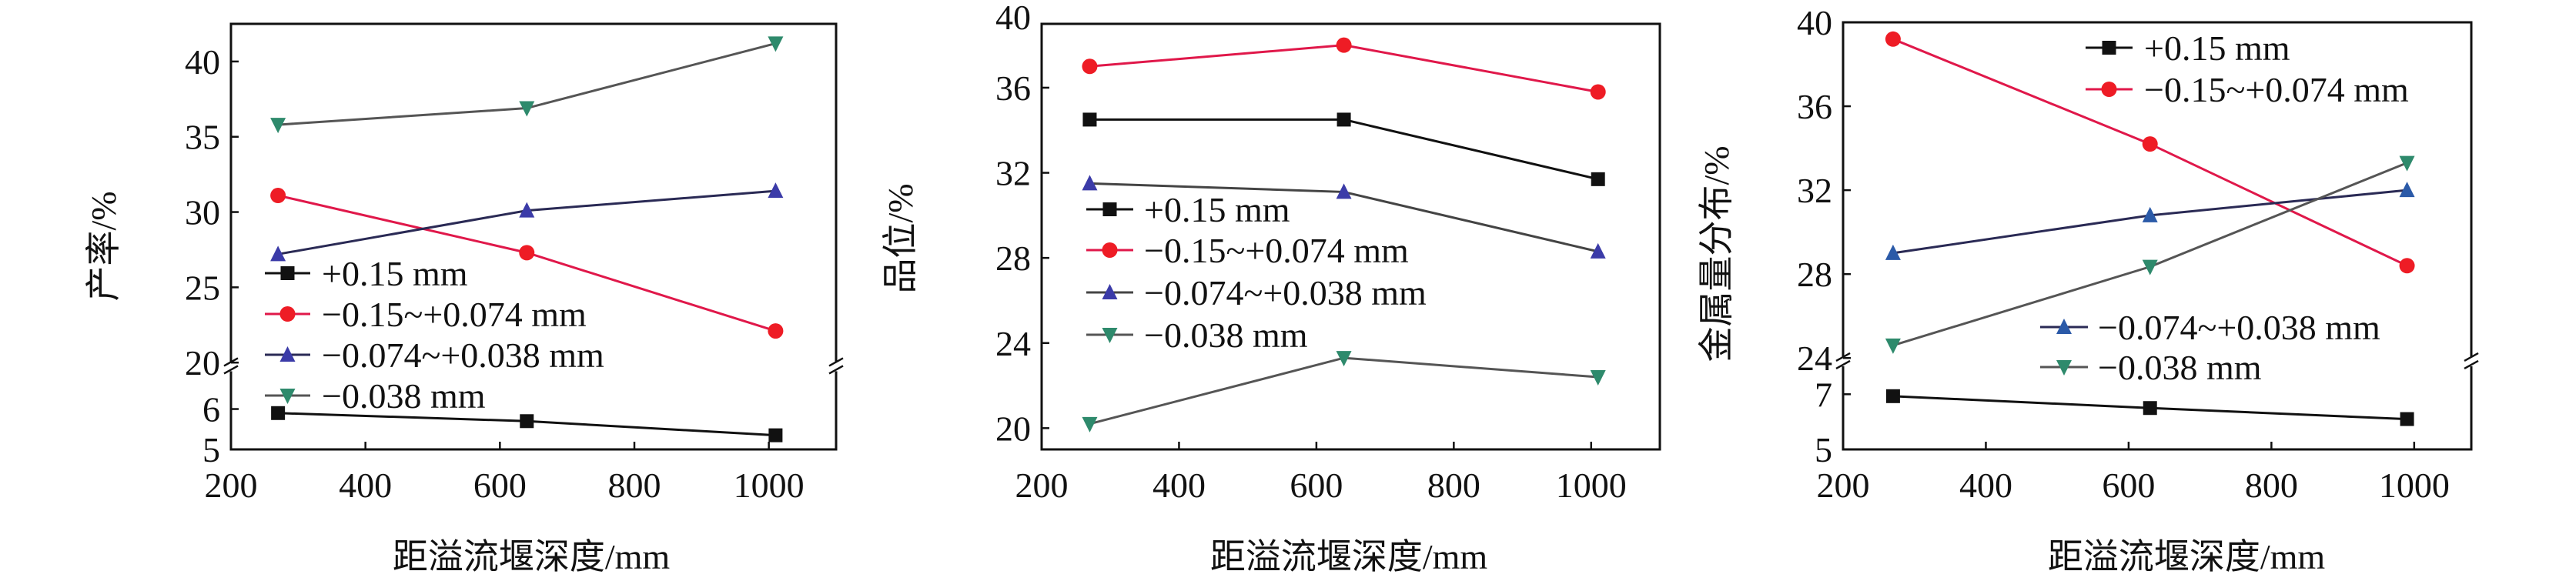 The width and height of the screenshot is (2576, 581). Describe the element at coordinates (1815, 358) in the screenshot. I see `y-tick-label: 24` at that location.